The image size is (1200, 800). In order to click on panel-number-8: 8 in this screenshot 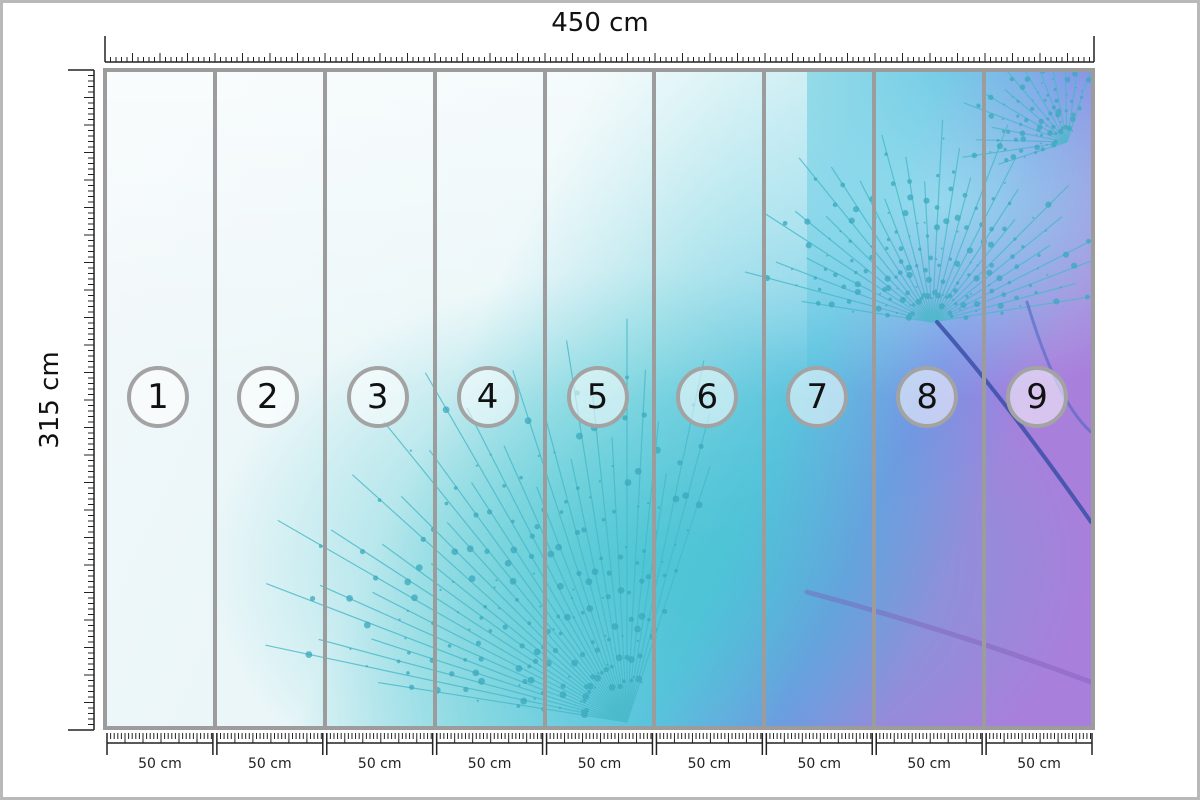, I will do `click(927, 397)`.